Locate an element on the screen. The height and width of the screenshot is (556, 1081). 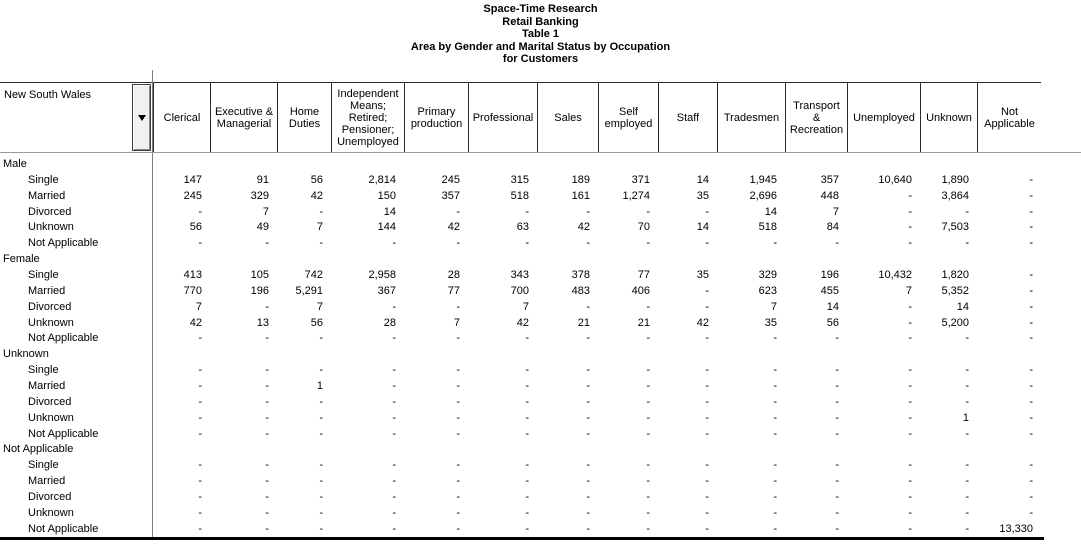
data-cell: 329 is located at coordinates (767, 274).